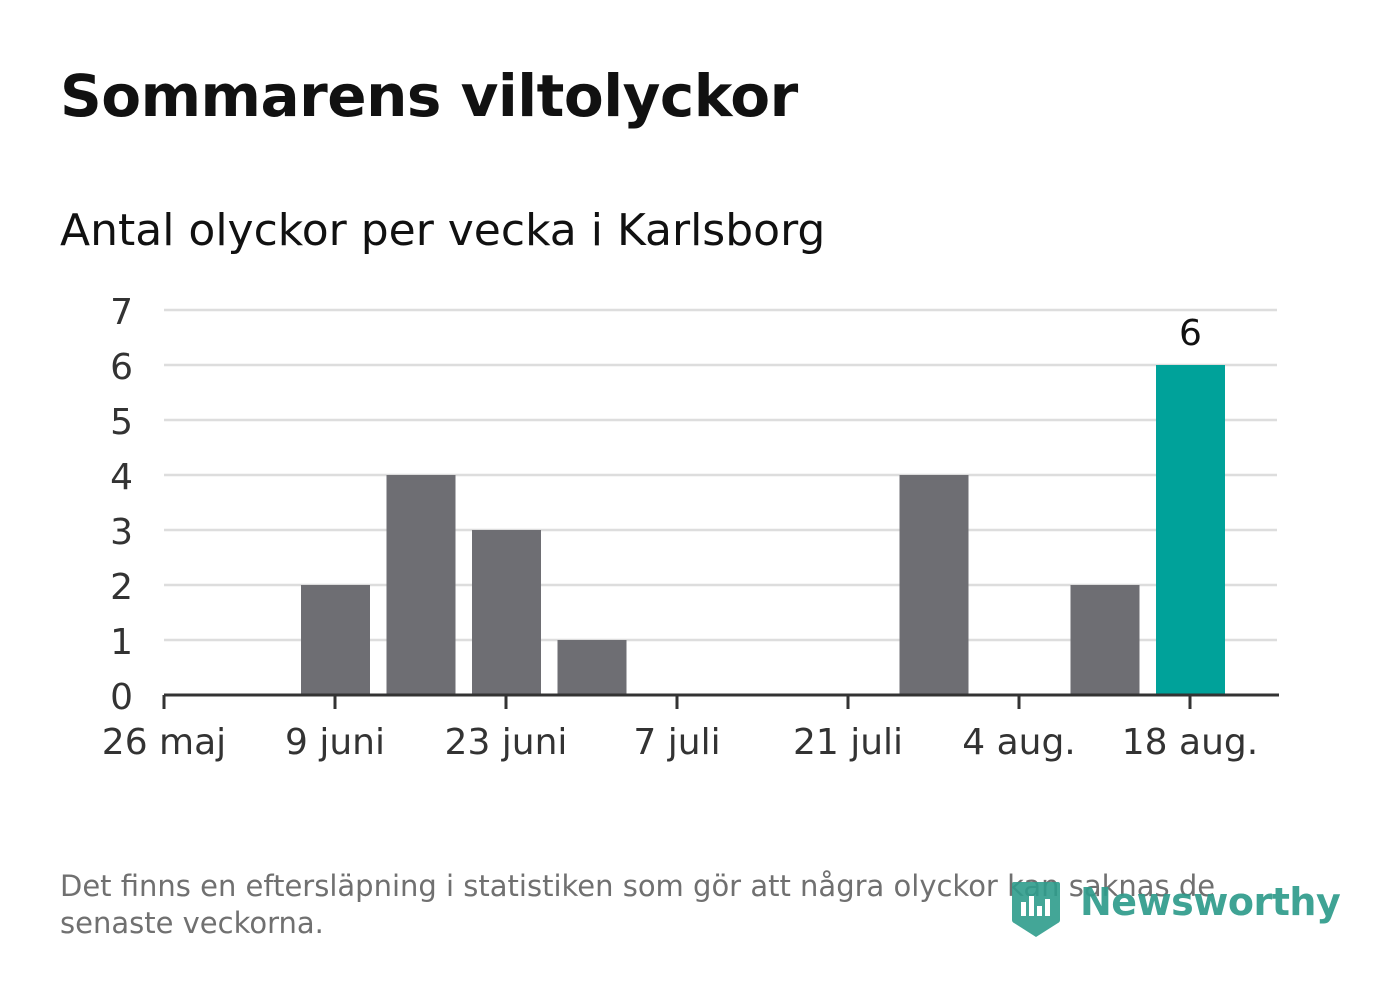  What do you see at coordinates (121, 367) in the screenshot?
I see `y-tick-label: 6` at bounding box center [121, 367].